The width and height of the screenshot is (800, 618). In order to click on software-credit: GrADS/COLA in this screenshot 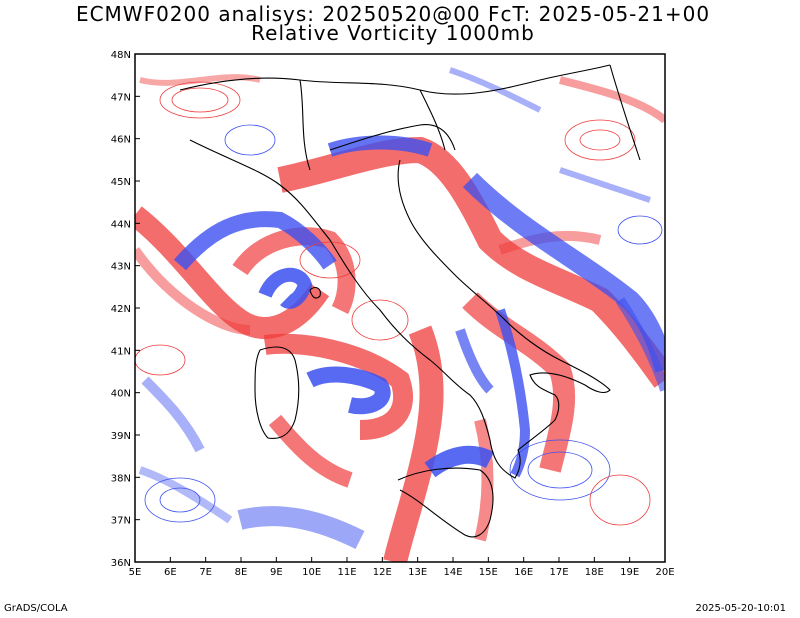, I will do `click(36, 608)`.